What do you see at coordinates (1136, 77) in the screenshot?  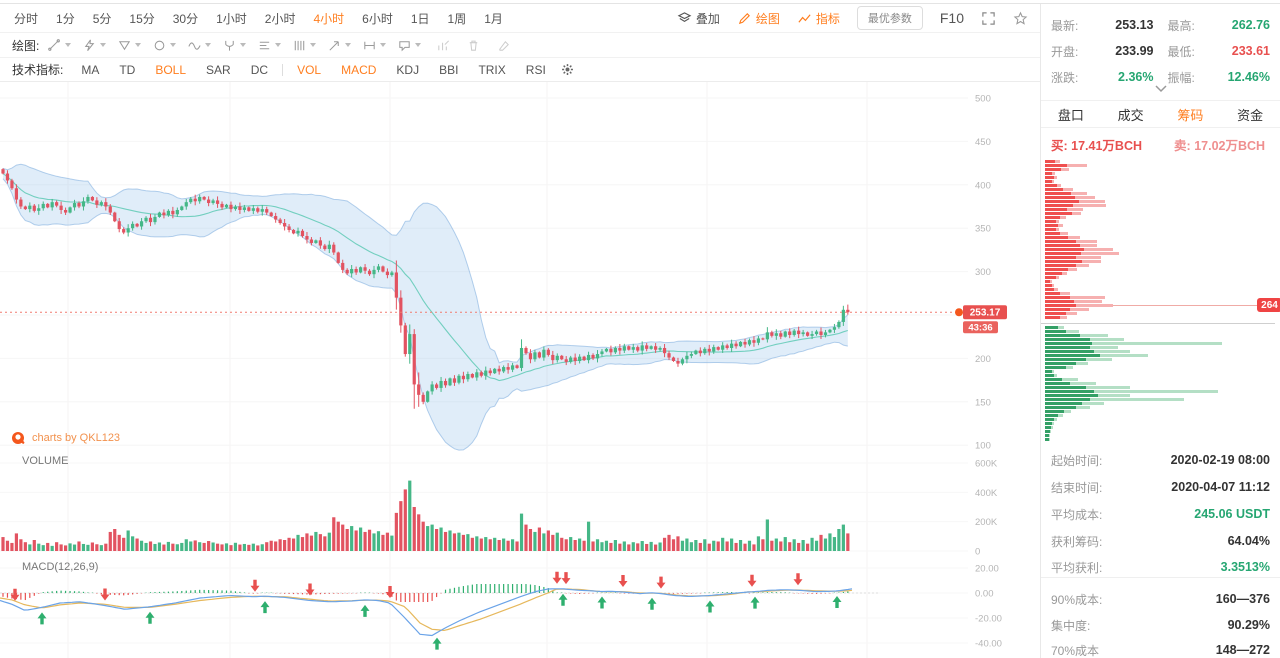 I see `stat-value: 2.36%` at bounding box center [1136, 77].